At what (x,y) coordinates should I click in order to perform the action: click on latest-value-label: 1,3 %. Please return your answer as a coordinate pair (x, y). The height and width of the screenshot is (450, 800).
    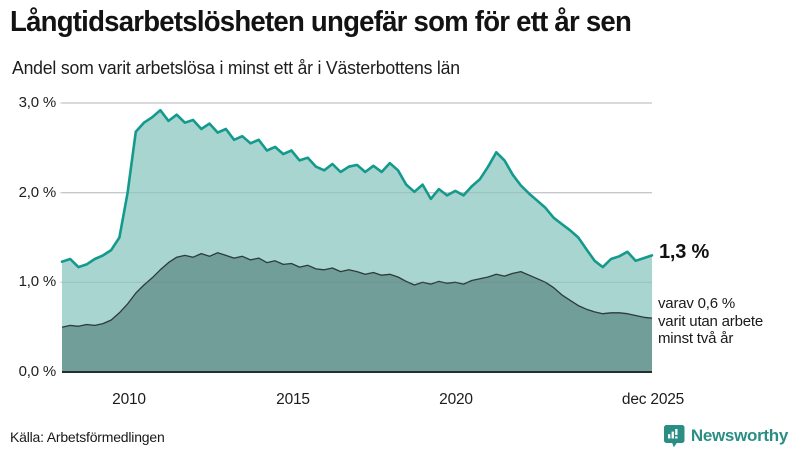
    Looking at the image, I should click on (684, 252).